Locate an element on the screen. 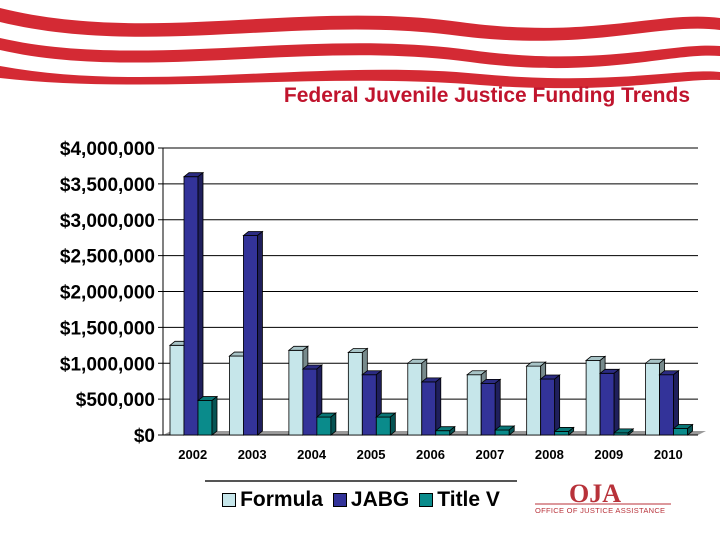  legend-swatch-formula is located at coordinates (229, 500).